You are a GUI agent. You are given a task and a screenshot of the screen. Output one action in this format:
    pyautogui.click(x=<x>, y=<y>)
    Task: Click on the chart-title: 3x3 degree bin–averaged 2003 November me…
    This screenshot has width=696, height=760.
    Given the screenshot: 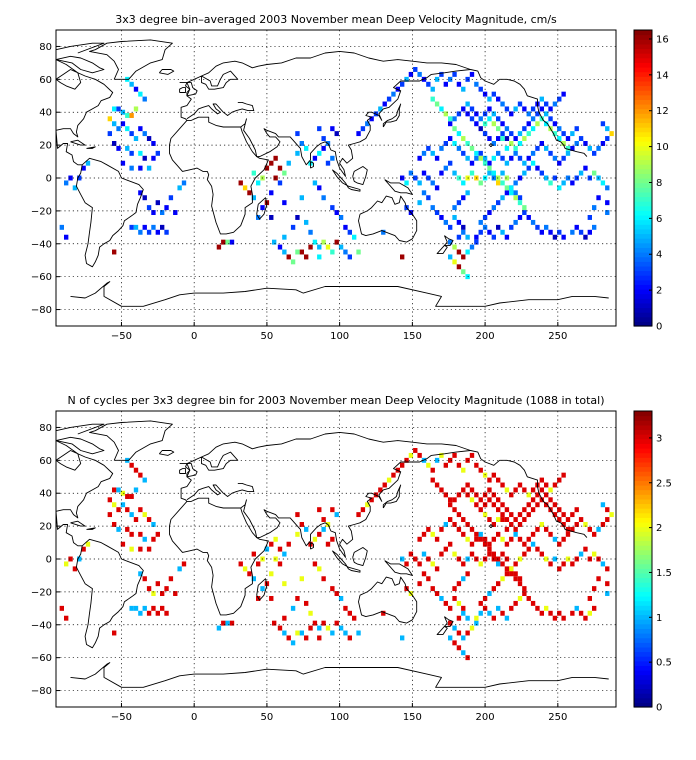 What is the action you would take?
    pyautogui.click(x=336, y=19)
    